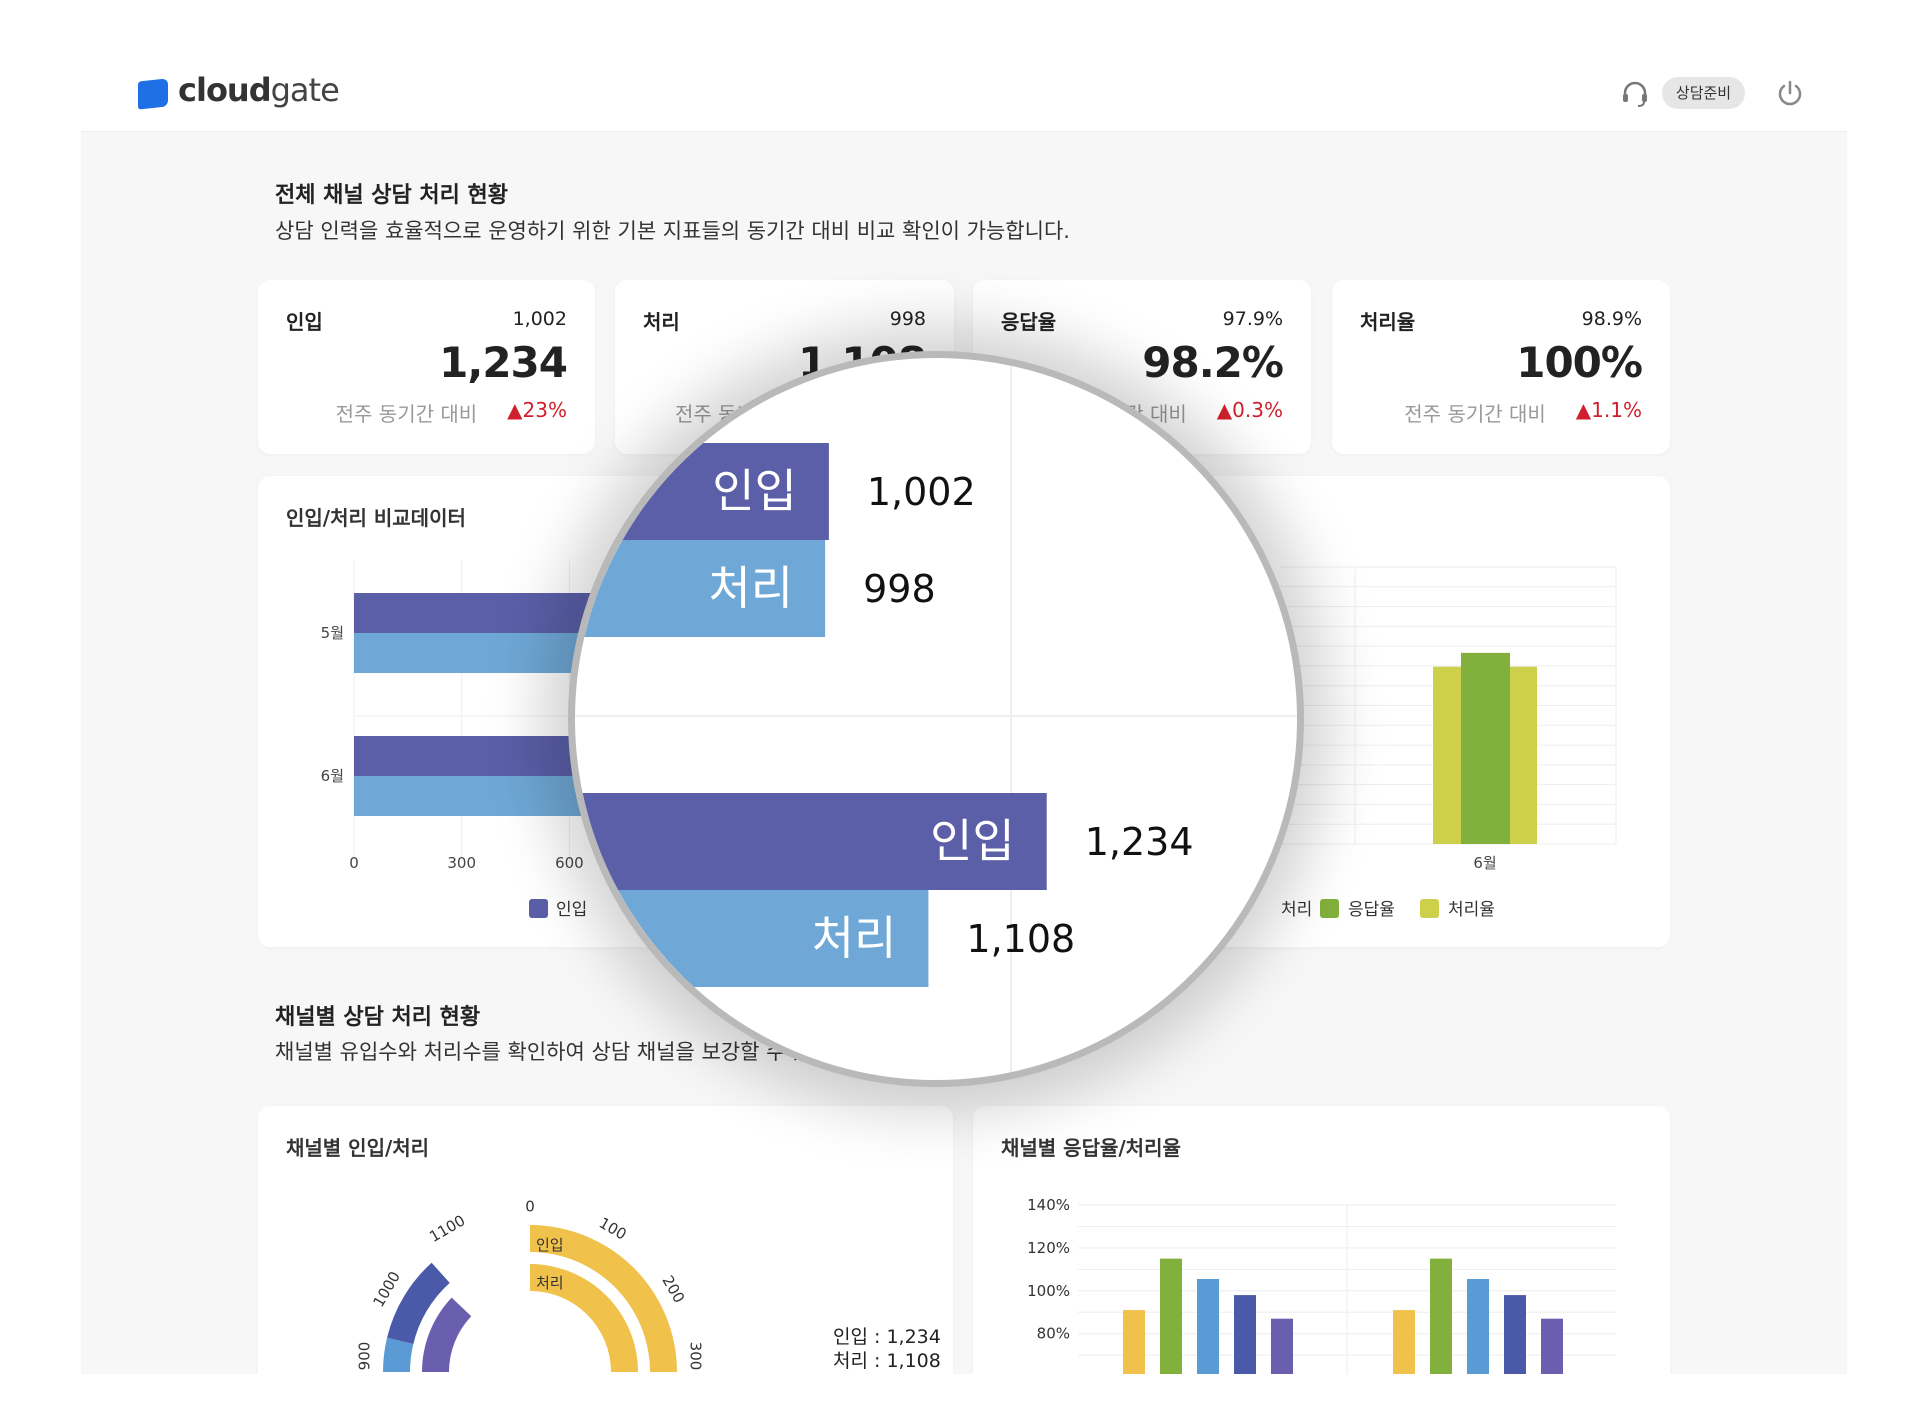  What do you see at coordinates (1053, 1334) in the screenshot?
I see `y-tick-label: 80%` at bounding box center [1053, 1334].